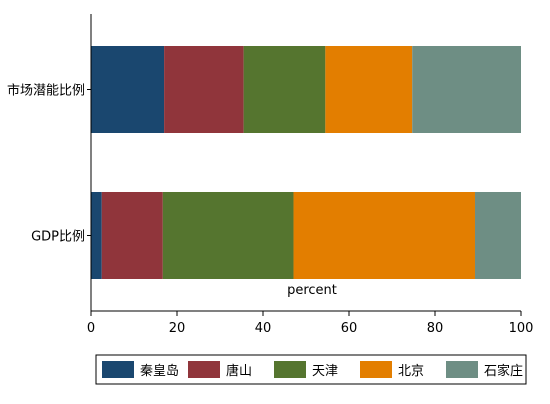 Image resolution: width=550 pixels, height=404 pixels. What do you see at coordinates (311, 369) in the screenshot?
I see `legend: 秦皇岛 唐山 天津 北京 石家庄` at bounding box center [311, 369].